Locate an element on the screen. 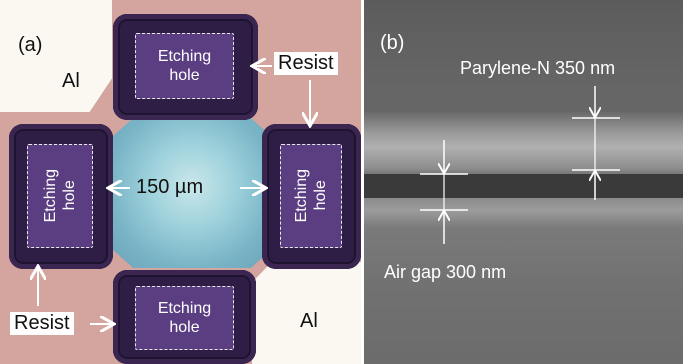  etching-hole-top: Etching hole is located at coordinates (185, 67).